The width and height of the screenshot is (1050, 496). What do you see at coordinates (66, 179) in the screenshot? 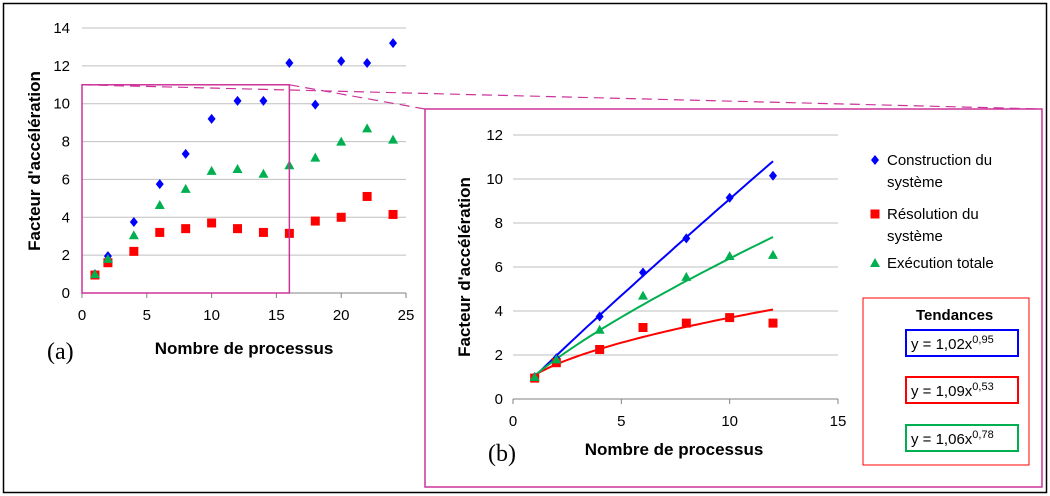
I see `panel-a-y-tick-label: 6` at bounding box center [66, 179].